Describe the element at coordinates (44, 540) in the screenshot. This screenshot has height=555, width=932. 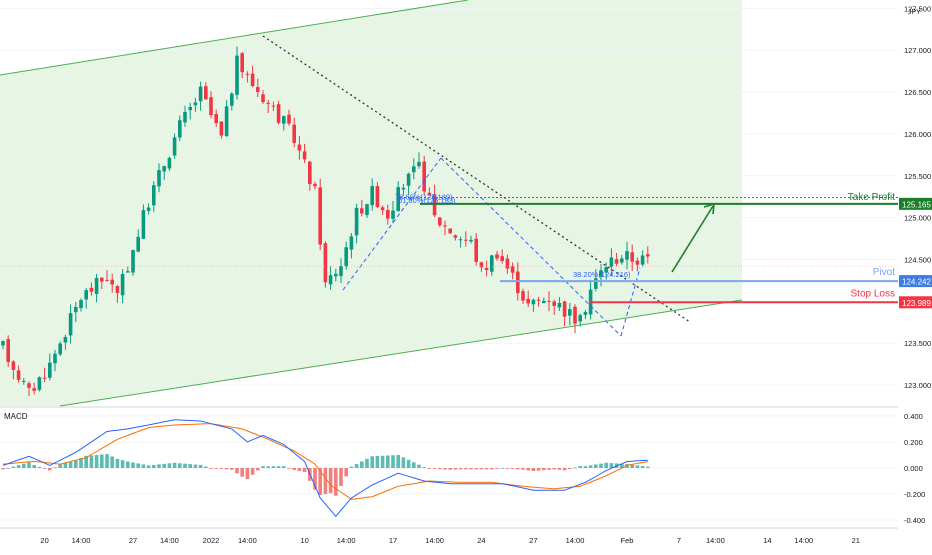
I see `x-tick-label: 20` at that location.